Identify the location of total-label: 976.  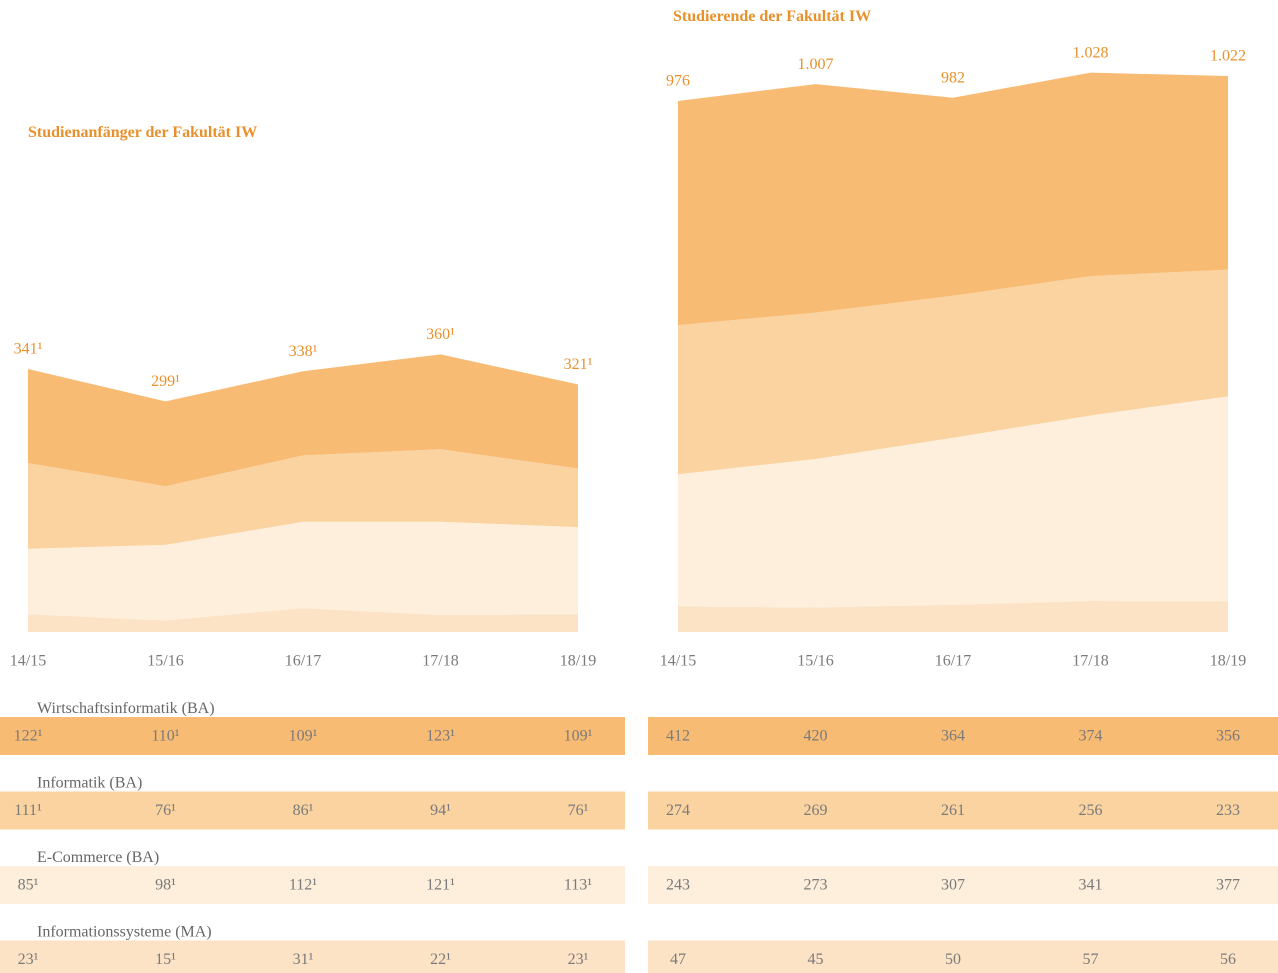
(678, 81).